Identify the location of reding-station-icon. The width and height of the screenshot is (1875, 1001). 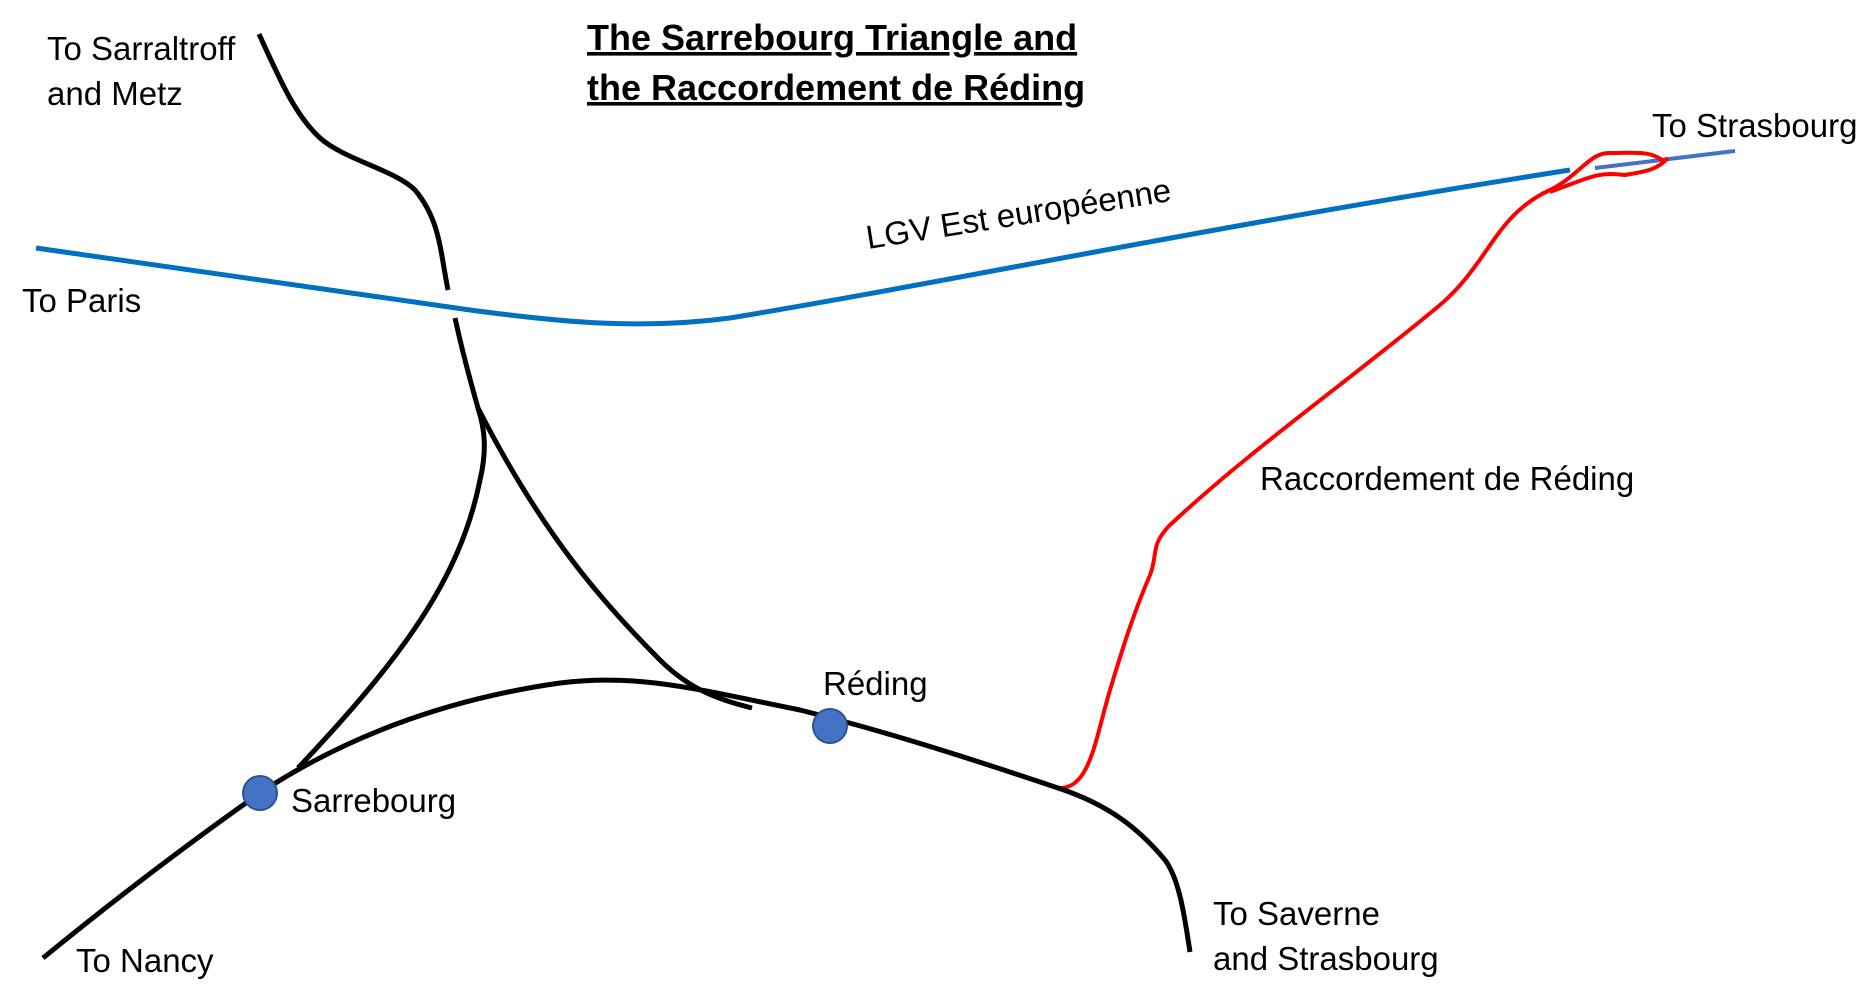
(830, 726).